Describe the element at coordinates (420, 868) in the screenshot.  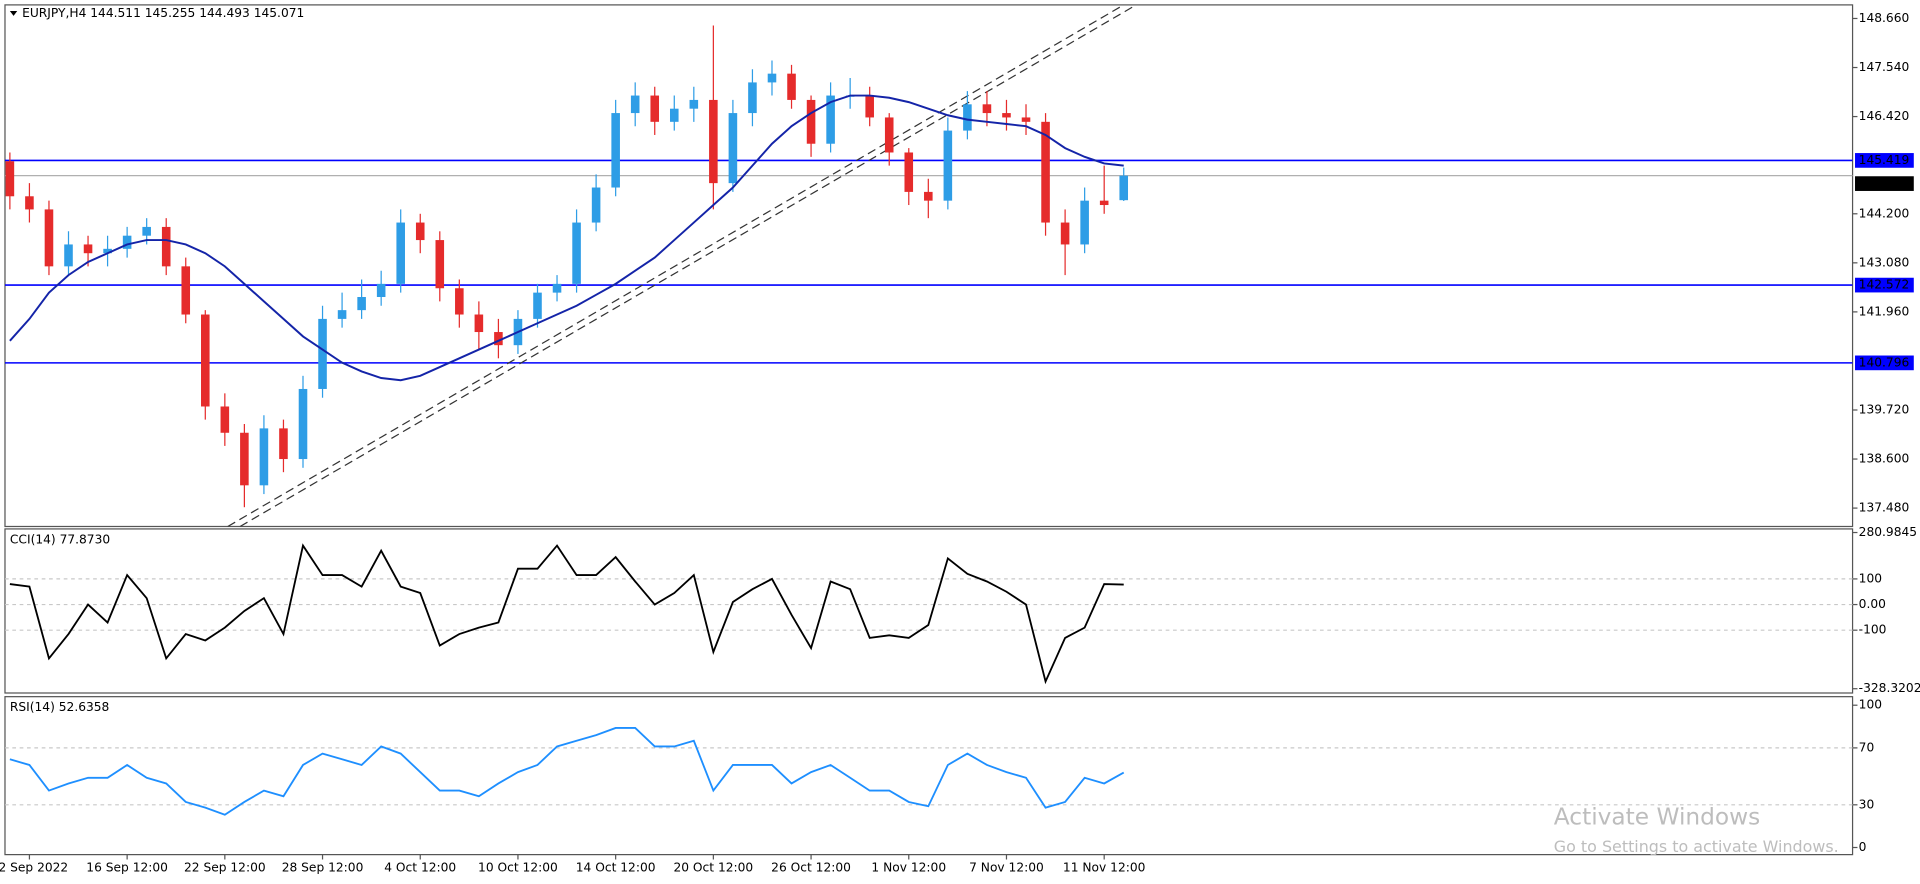
I see `x-tick-label: 4 Oct 12:00` at that location.